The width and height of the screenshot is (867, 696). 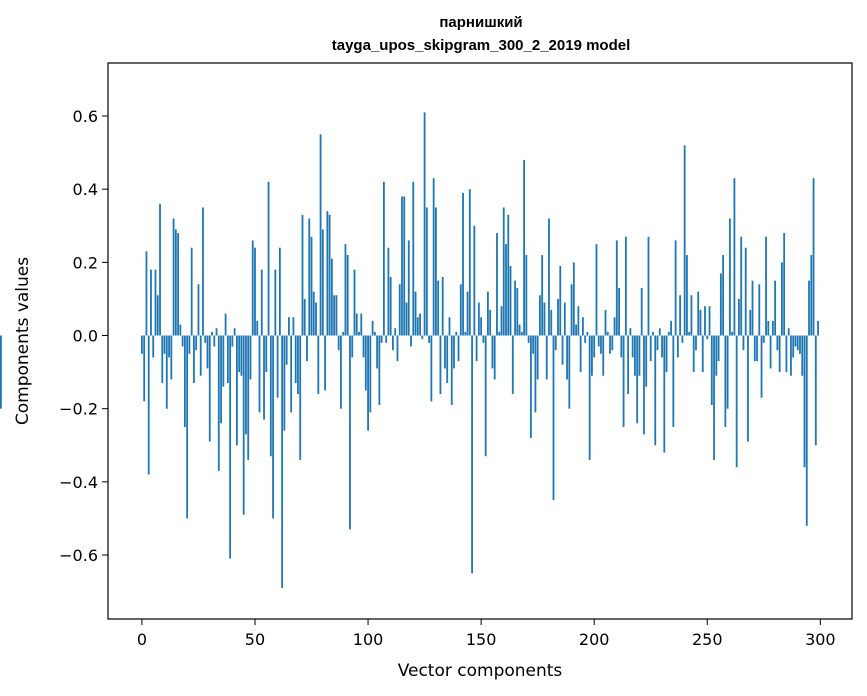 I want to click on bar-undefined, so click(x=1, y=372).